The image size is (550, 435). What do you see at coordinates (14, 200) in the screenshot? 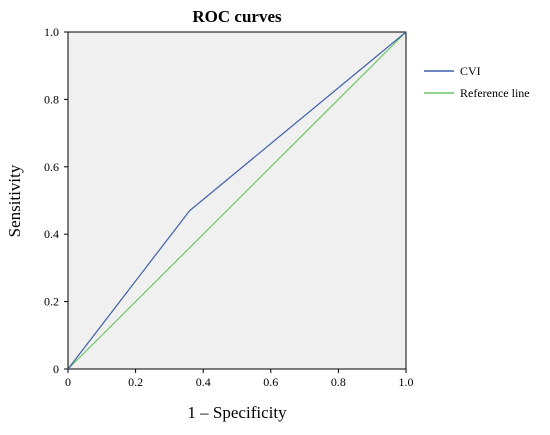
I see `y-axis-label: Sensitivity` at bounding box center [14, 200].